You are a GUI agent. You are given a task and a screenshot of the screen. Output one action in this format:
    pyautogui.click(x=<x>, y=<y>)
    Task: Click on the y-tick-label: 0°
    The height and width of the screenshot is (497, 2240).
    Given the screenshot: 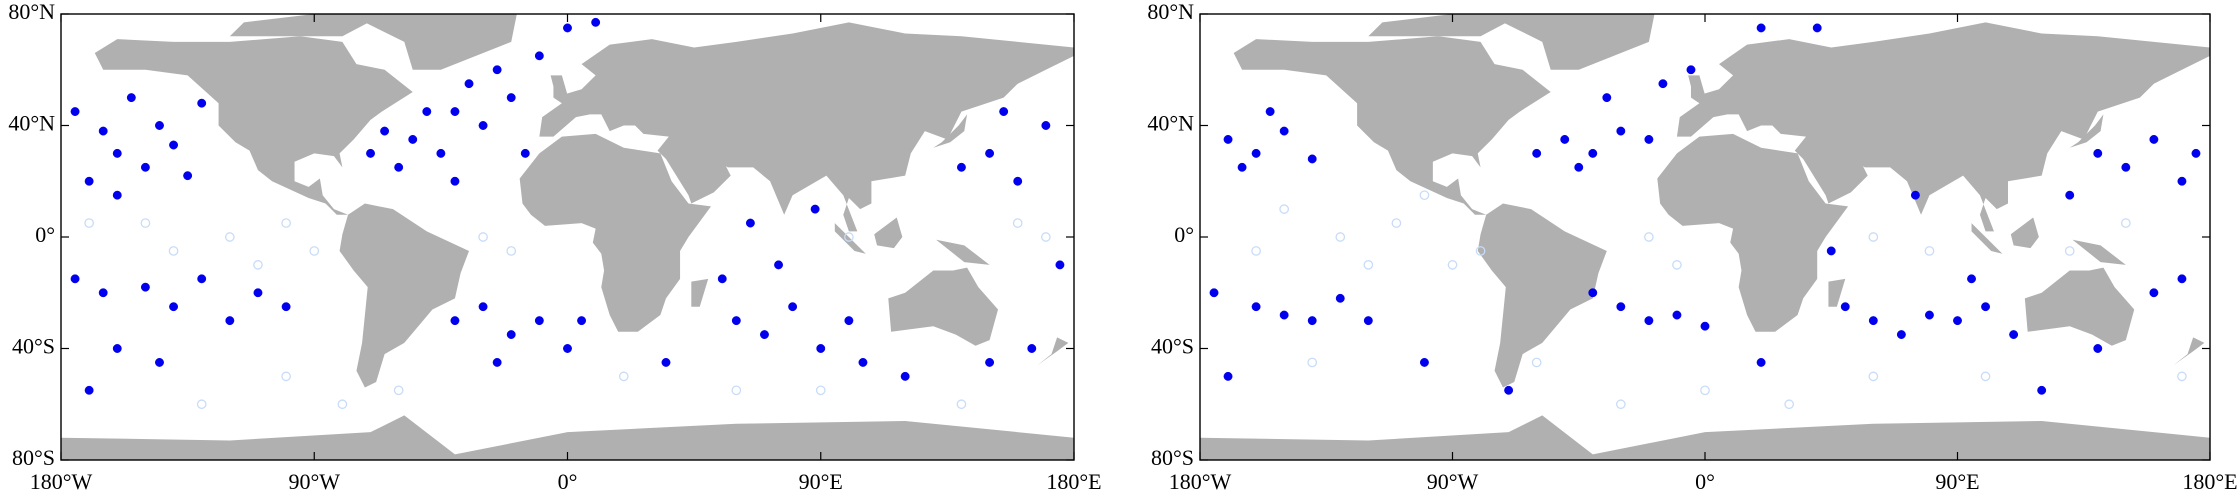 What is the action you would take?
    pyautogui.click(x=45, y=234)
    